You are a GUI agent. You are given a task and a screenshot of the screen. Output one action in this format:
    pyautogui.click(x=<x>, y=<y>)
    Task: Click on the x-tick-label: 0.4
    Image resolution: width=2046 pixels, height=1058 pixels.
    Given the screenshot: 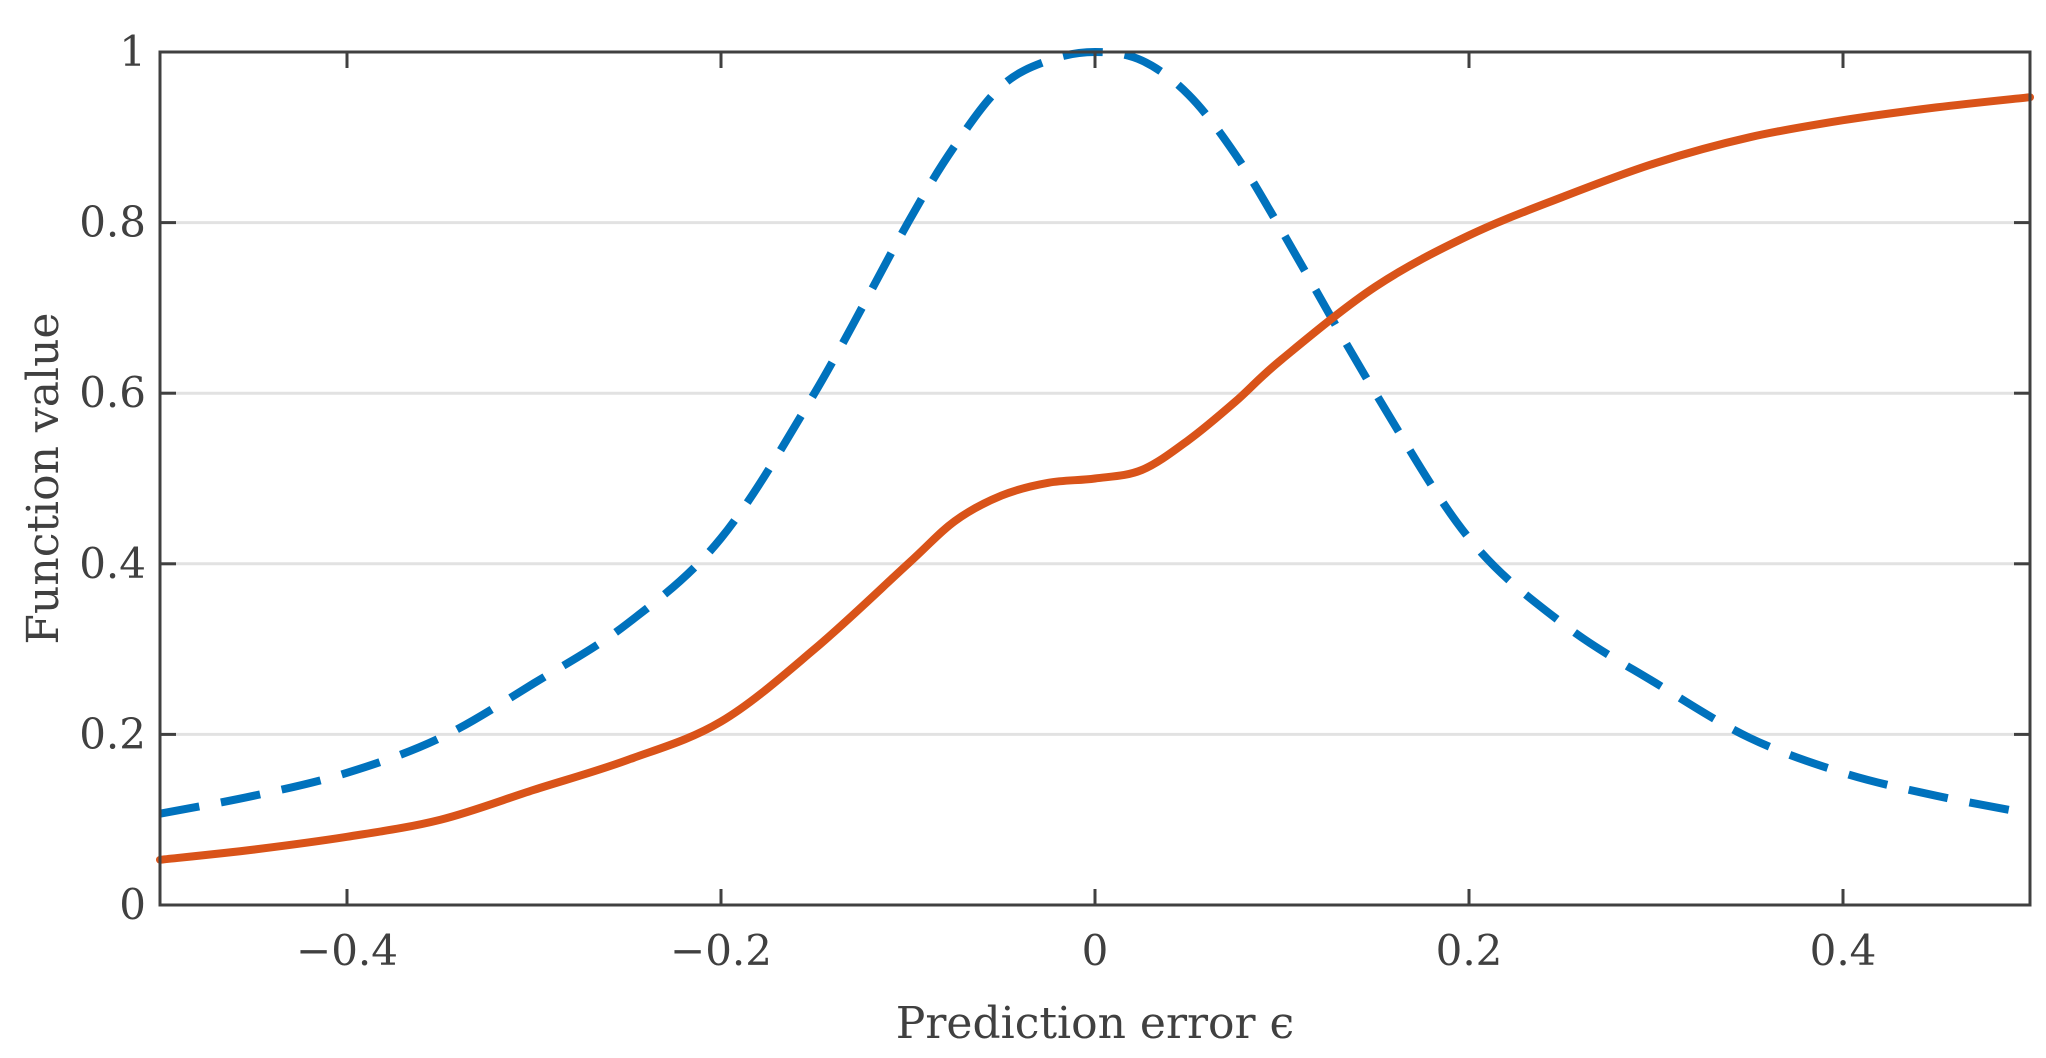 What is the action you would take?
    pyautogui.click(x=1843, y=950)
    